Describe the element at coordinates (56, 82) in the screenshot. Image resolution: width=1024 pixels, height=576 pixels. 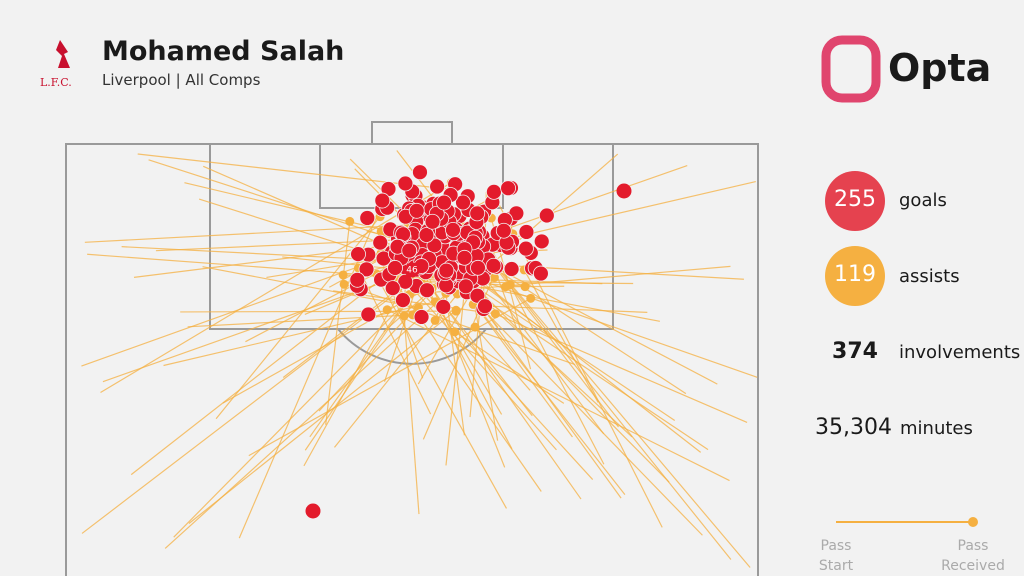
I see `crest-label: L.F.C.` at that location.